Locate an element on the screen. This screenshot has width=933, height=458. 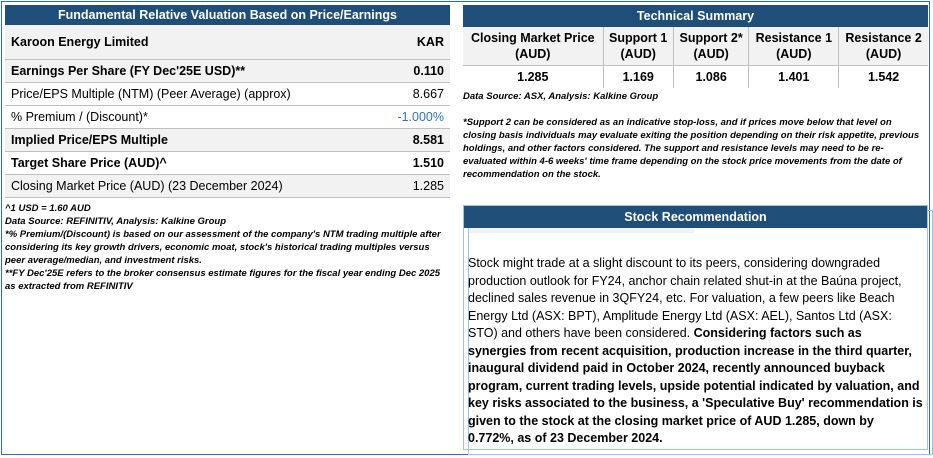
row-label: Implied Price/EPS Multiple is located at coordinates (166, 140).